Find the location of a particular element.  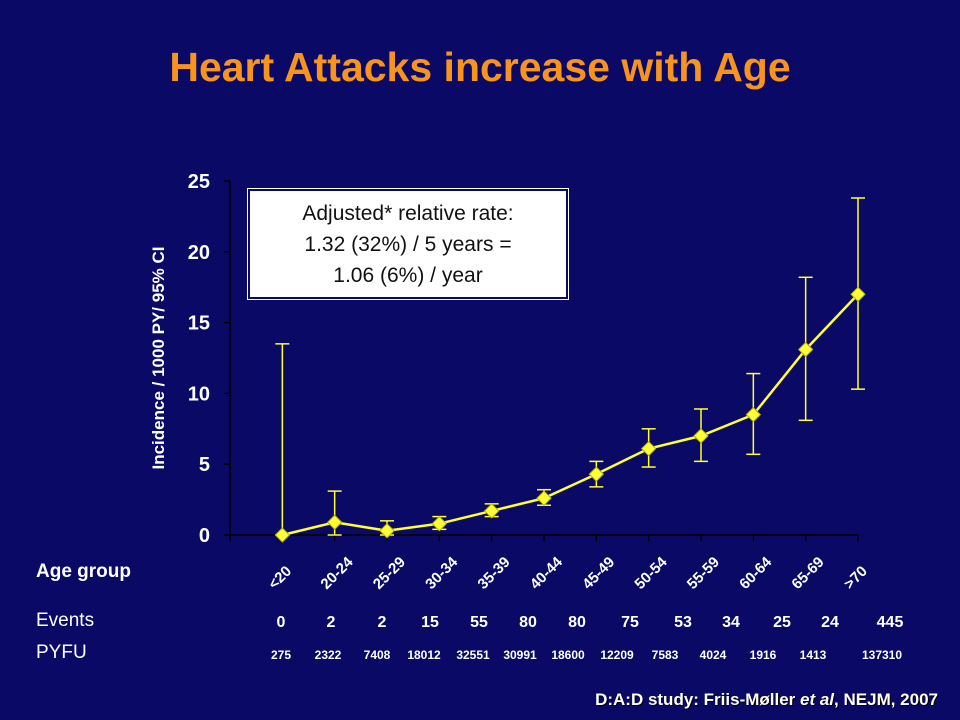

source-prefix: D:A:D study: Friis-Møller is located at coordinates (698, 699).